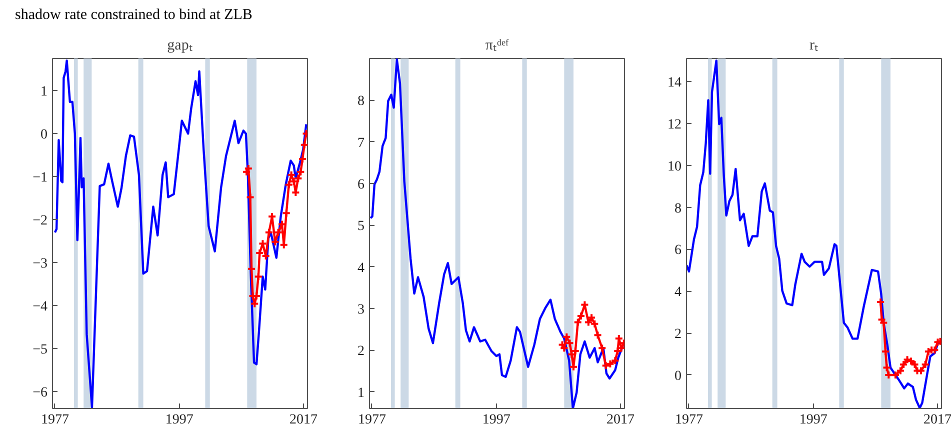  Describe the element at coordinates (40, 264) in the screenshot. I see `y-tick-label: −3` at that location.